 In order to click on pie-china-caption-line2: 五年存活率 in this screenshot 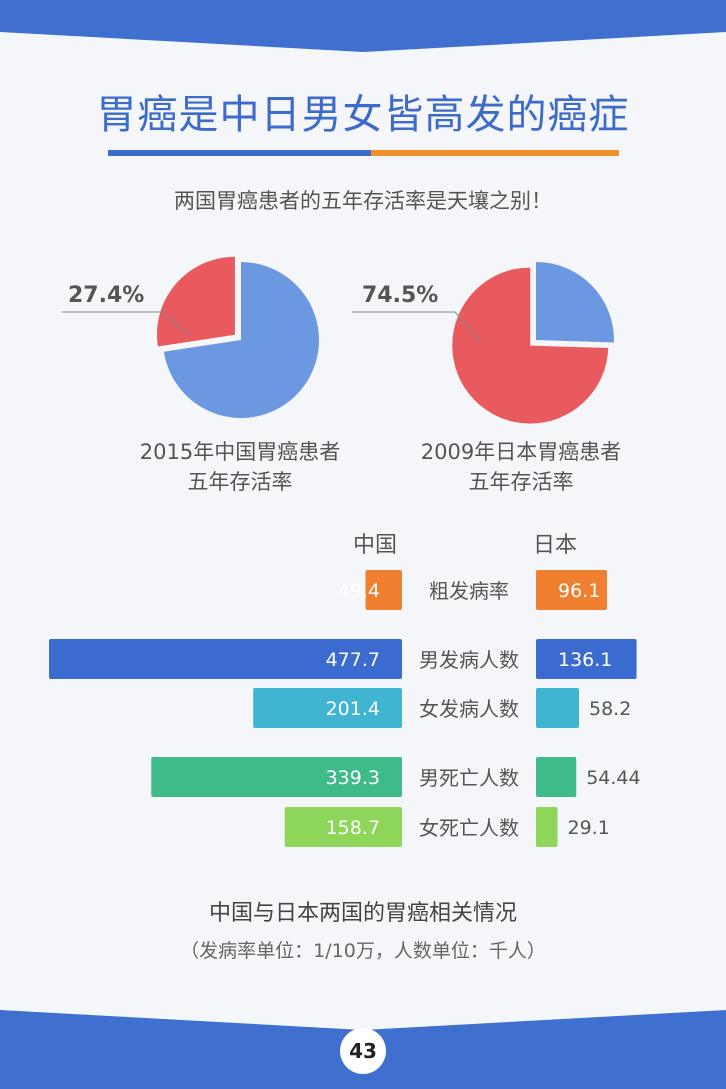, I will do `click(240, 482)`.